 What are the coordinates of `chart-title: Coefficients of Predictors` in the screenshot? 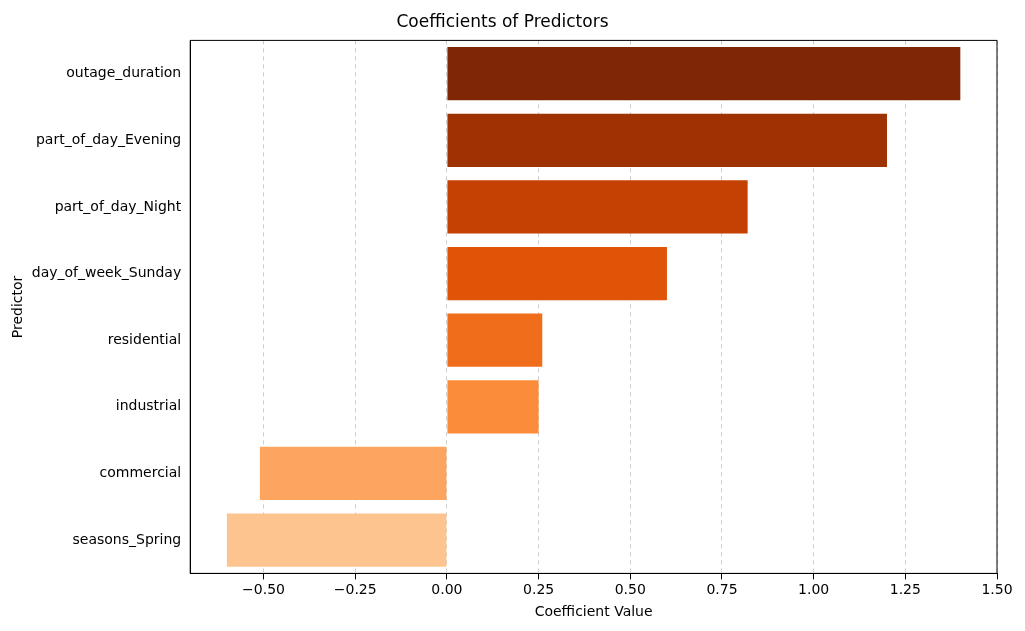 It's located at (502, 20).